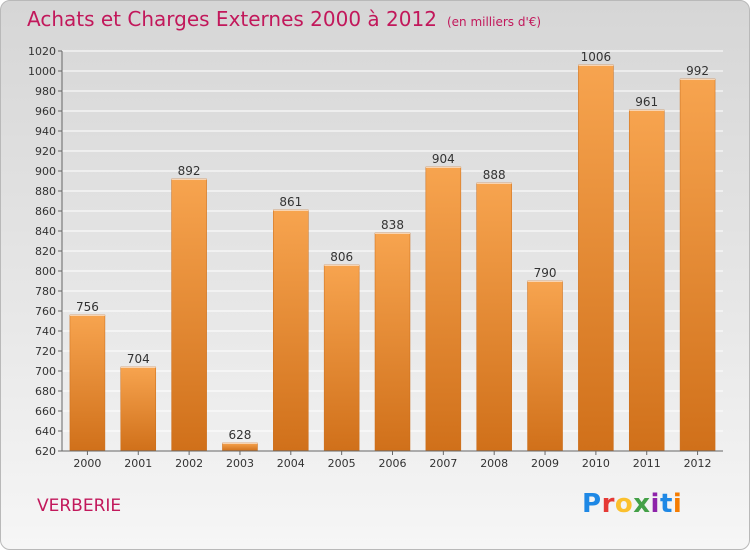 Image resolution: width=750 pixels, height=550 pixels. Describe the element at coordinates (45, 131) in the screenshot. I see `y-tick-label: 940` at that location.